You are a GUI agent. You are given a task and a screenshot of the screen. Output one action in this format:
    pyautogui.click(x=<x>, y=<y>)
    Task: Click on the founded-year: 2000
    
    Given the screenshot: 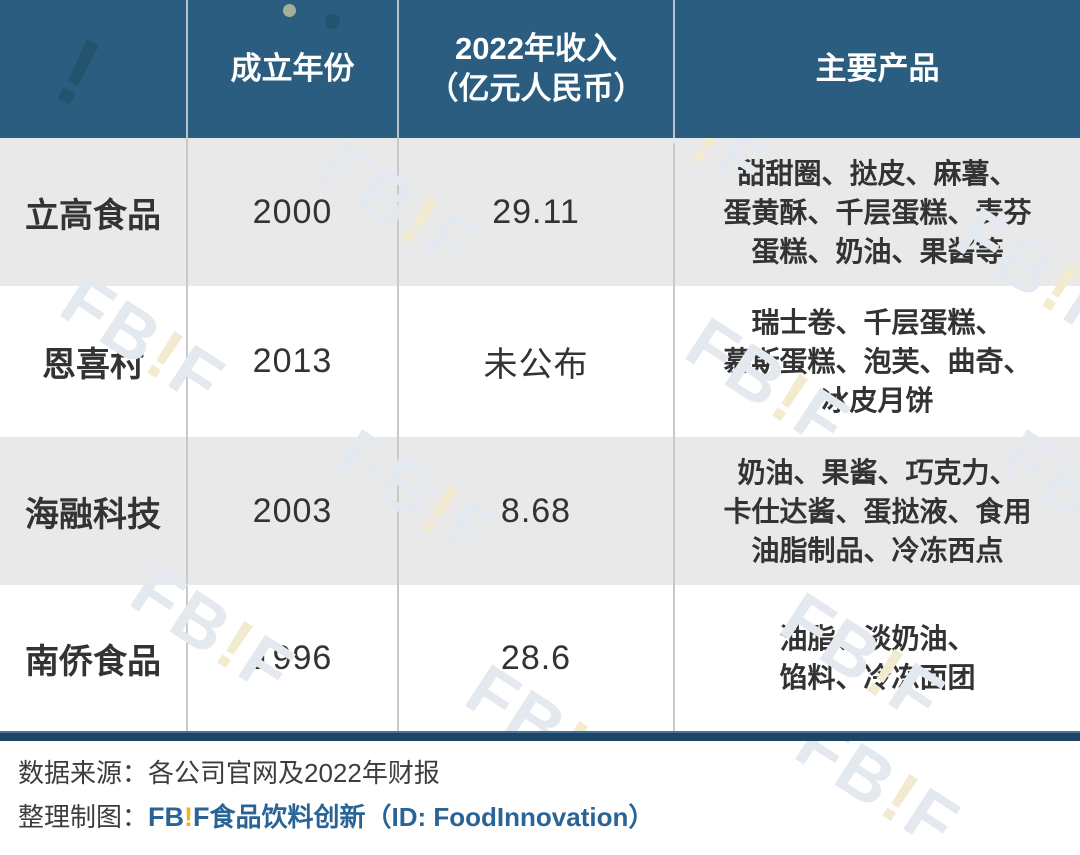 What is the action you would take?
    pyautogui.click(x=292, y=211)
    